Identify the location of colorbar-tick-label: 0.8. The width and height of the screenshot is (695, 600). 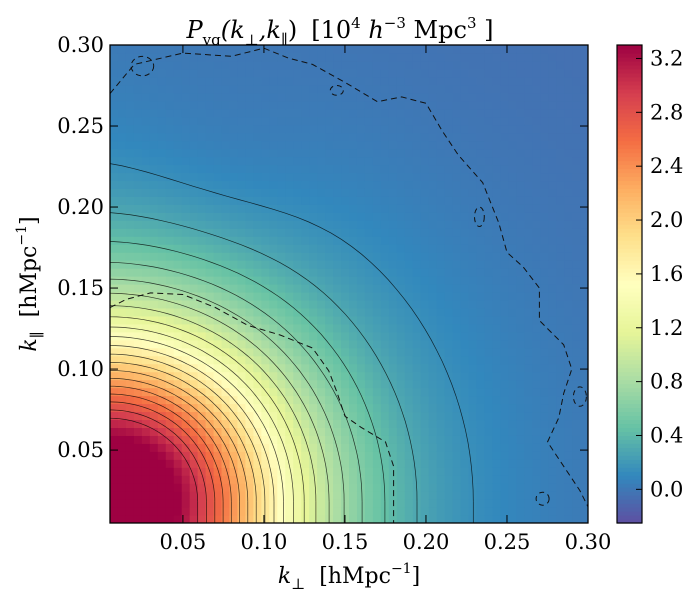
(666, 382).